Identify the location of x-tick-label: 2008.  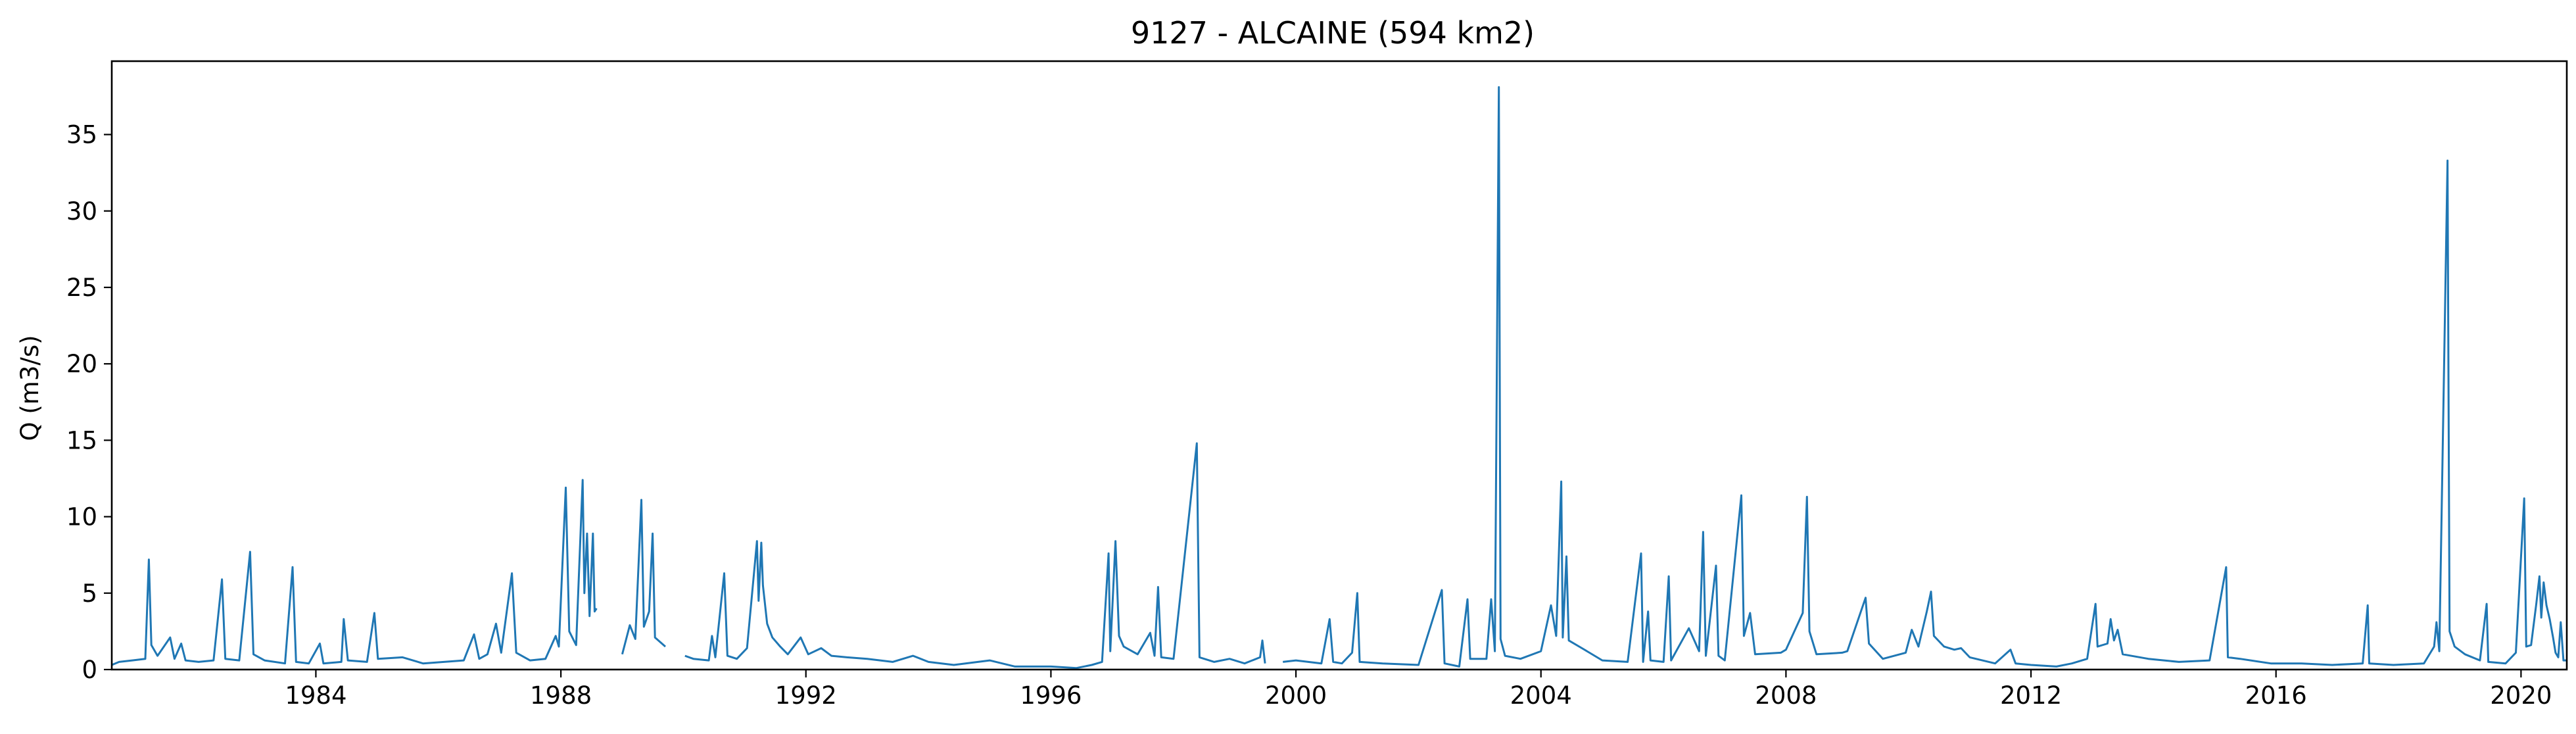
(1786, 695).